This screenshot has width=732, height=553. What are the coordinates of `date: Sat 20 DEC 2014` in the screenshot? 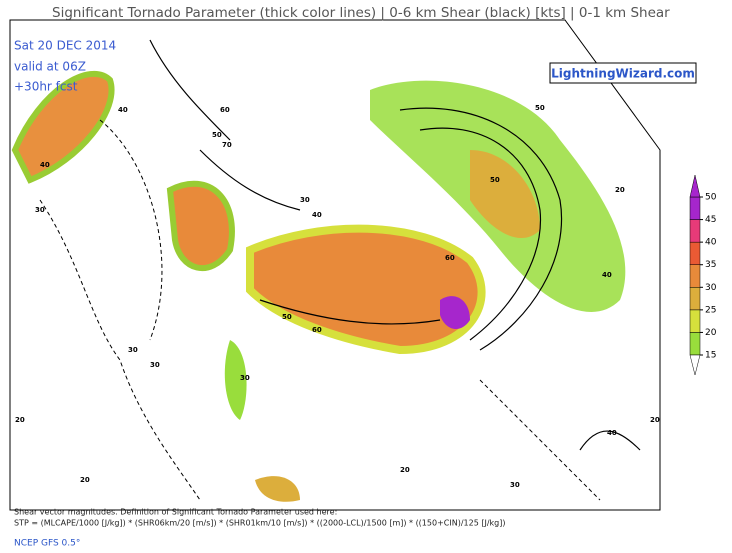 It's located at (65, 46).